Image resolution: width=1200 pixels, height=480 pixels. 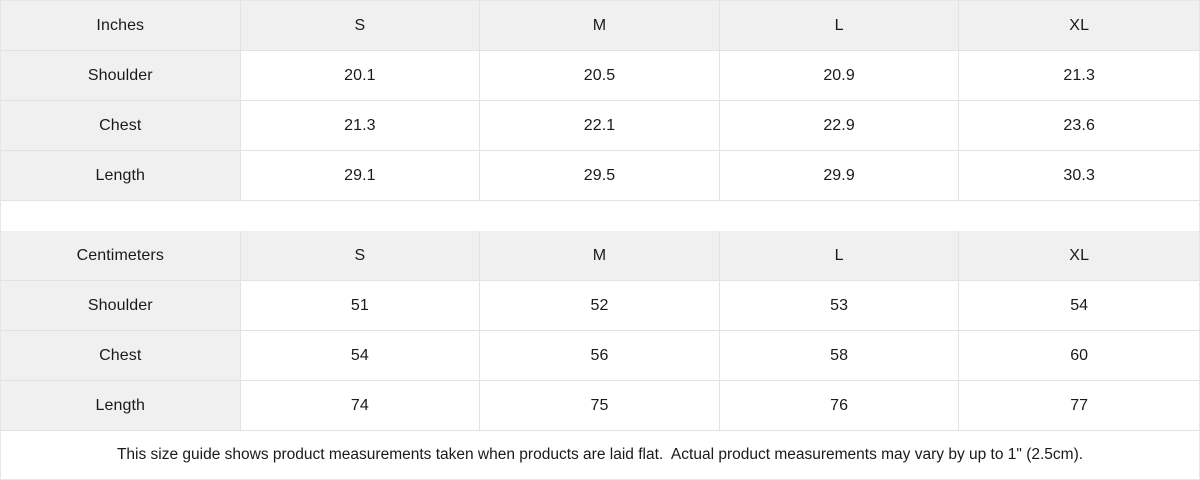 I want to click on table-header-row: Centimeters S M L XL, so click(x=600, y=256).